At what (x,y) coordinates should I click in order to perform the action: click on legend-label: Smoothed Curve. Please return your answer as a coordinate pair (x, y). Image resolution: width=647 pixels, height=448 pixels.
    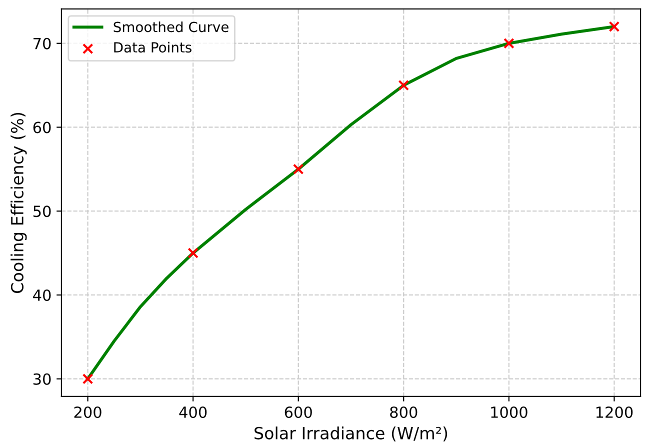
    Looking at the image, I should click on (171, 26).